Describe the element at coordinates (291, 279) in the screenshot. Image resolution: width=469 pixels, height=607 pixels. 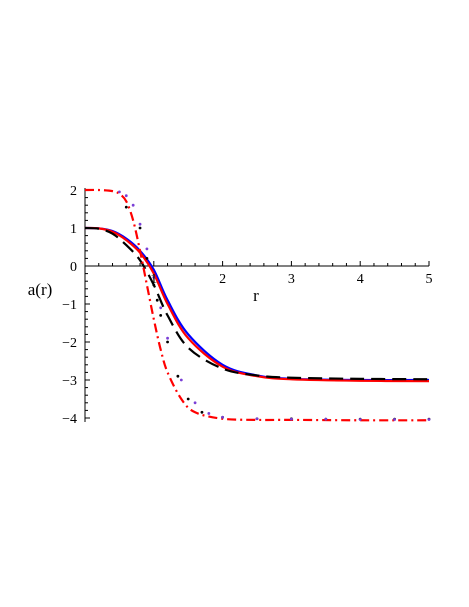
I see `x-tick-label: 3` at that location.